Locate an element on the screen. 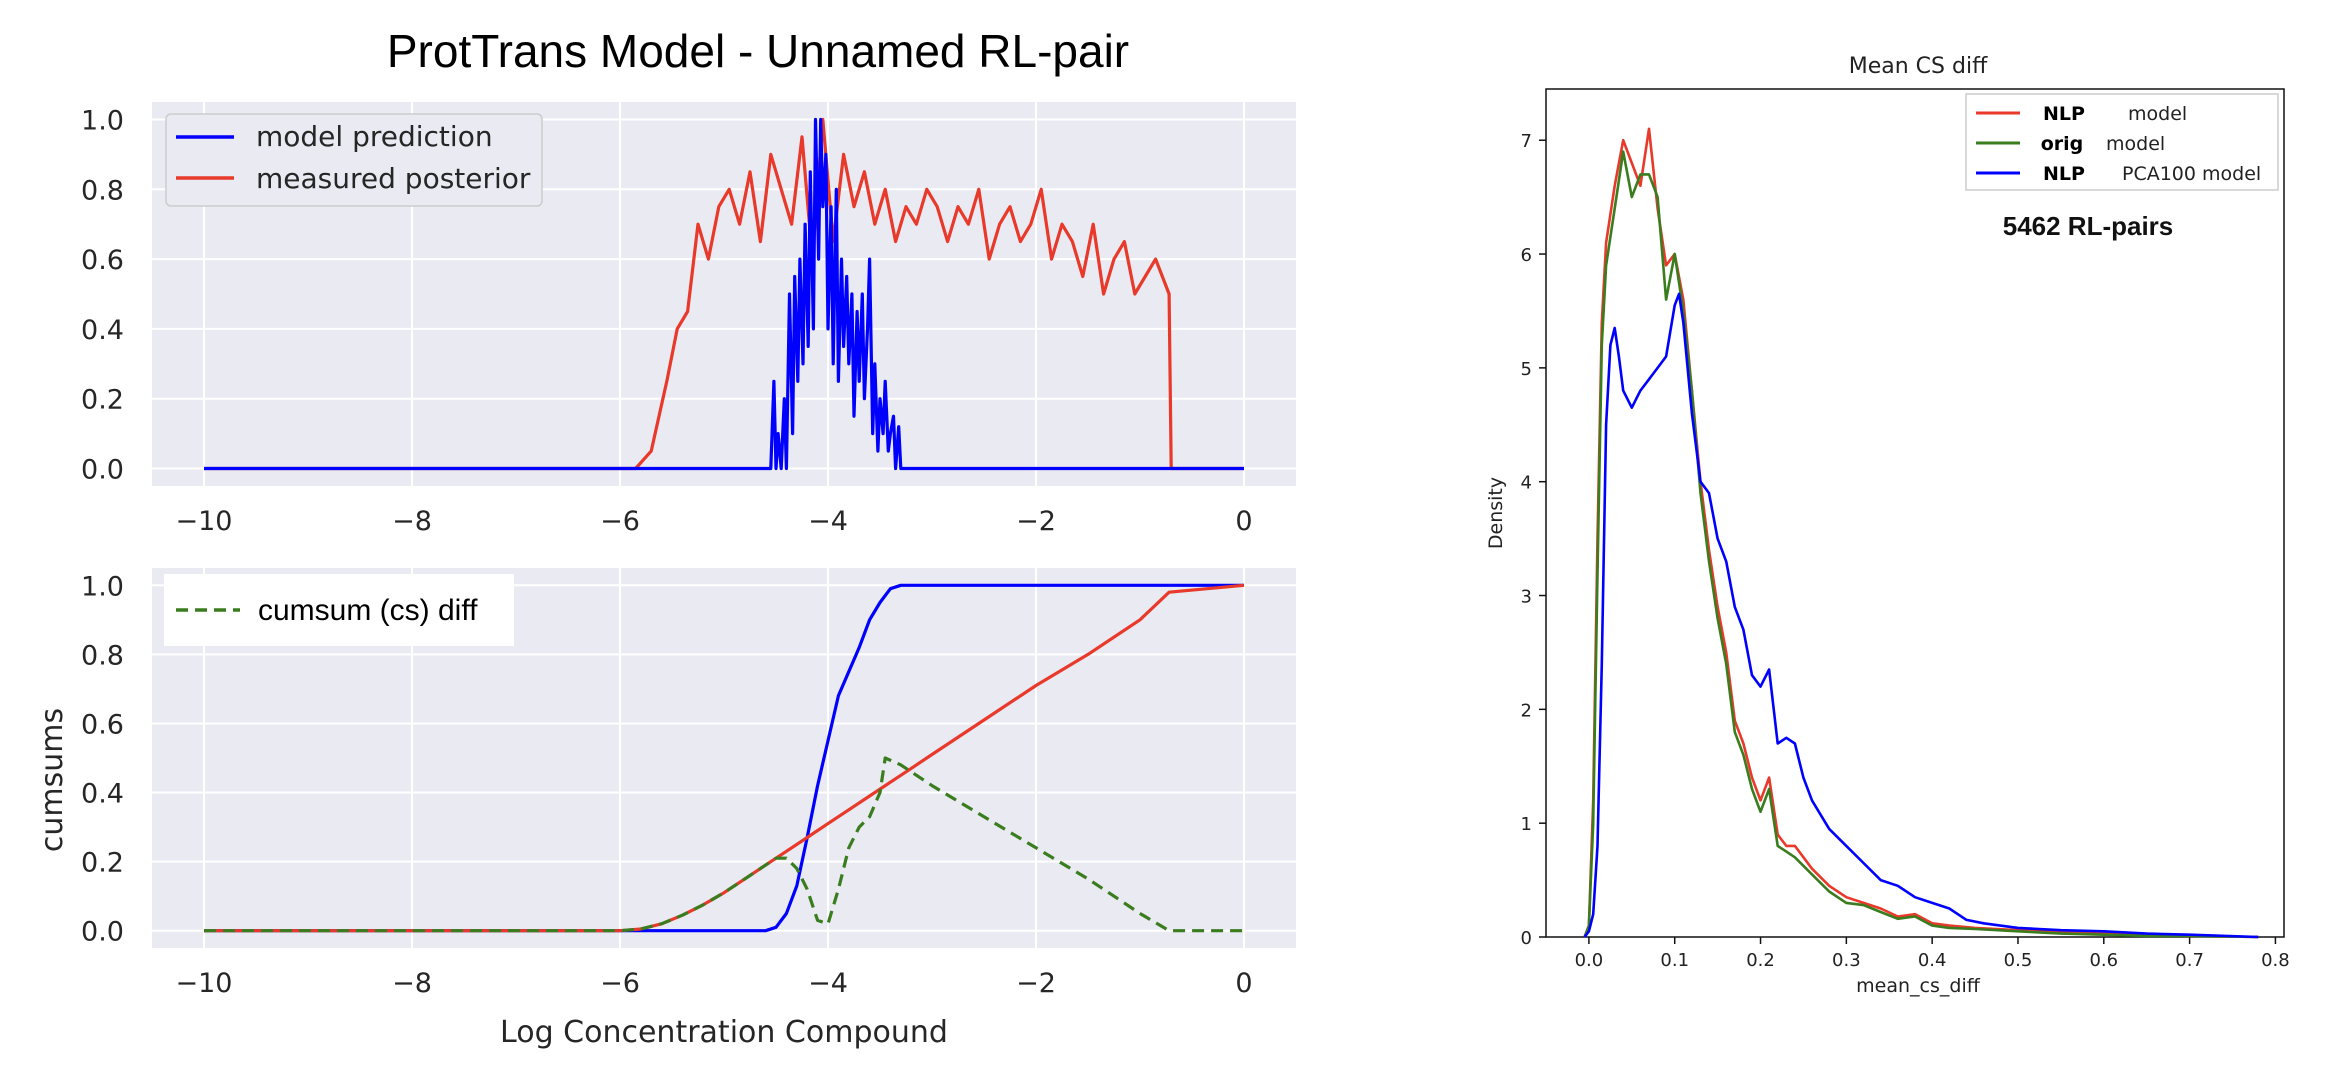 The height and width of the screenshot is (1070, 2328). suptitle: ProtTrans Model - Unnamed RL-pair is located at coordinates (758, 51).